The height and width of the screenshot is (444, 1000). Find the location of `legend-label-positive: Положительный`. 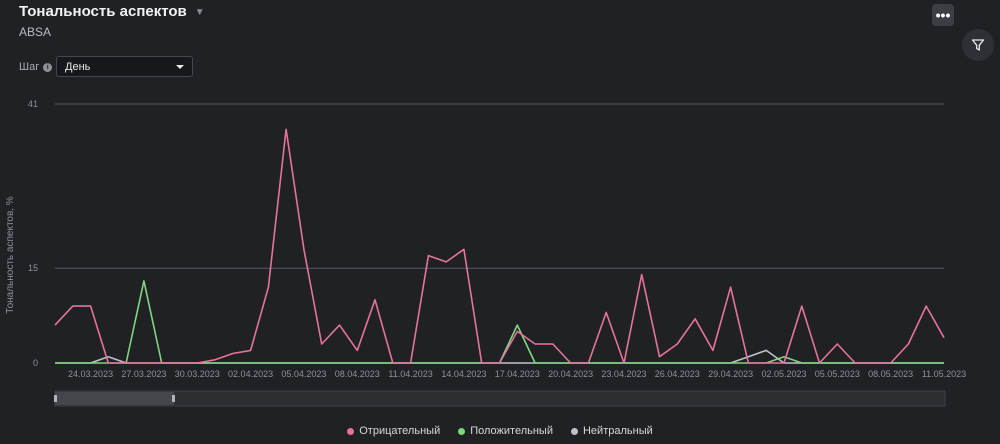

legend-label-positive: Положительный is located at coordinates (511, 431).